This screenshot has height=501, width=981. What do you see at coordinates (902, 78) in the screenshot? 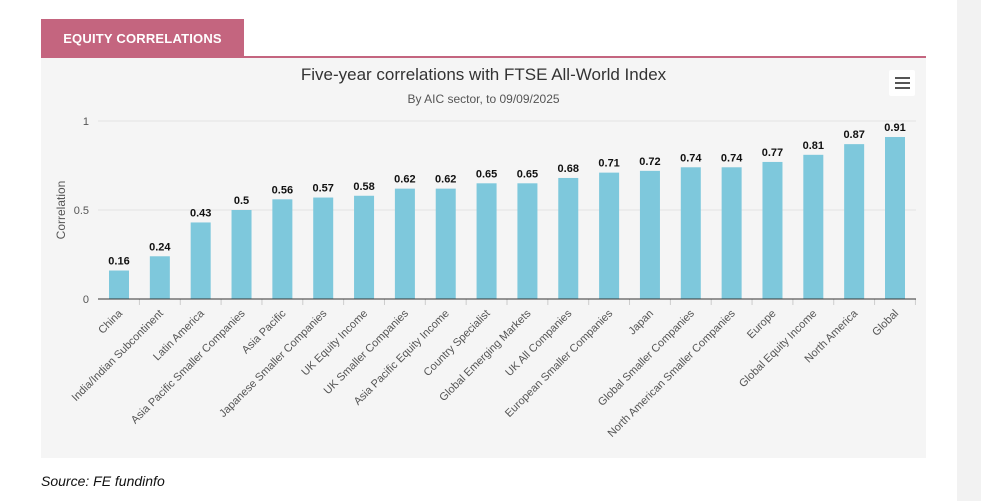
I see `hamburger-icon` at bounding box center [902, 78].